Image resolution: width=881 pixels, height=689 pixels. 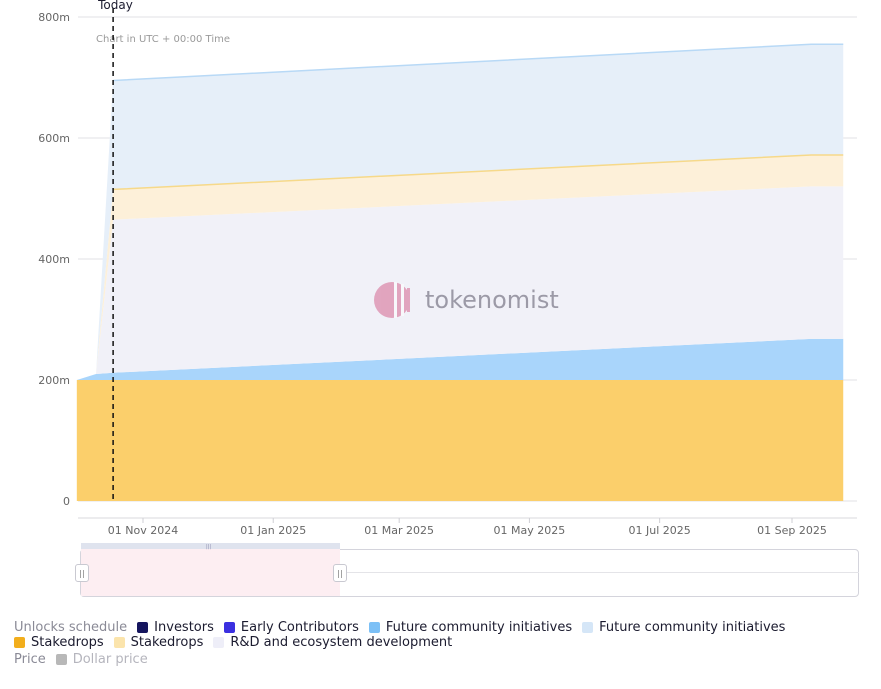 I want to click on watermark: tokenomist, so click(x=466, y=300).